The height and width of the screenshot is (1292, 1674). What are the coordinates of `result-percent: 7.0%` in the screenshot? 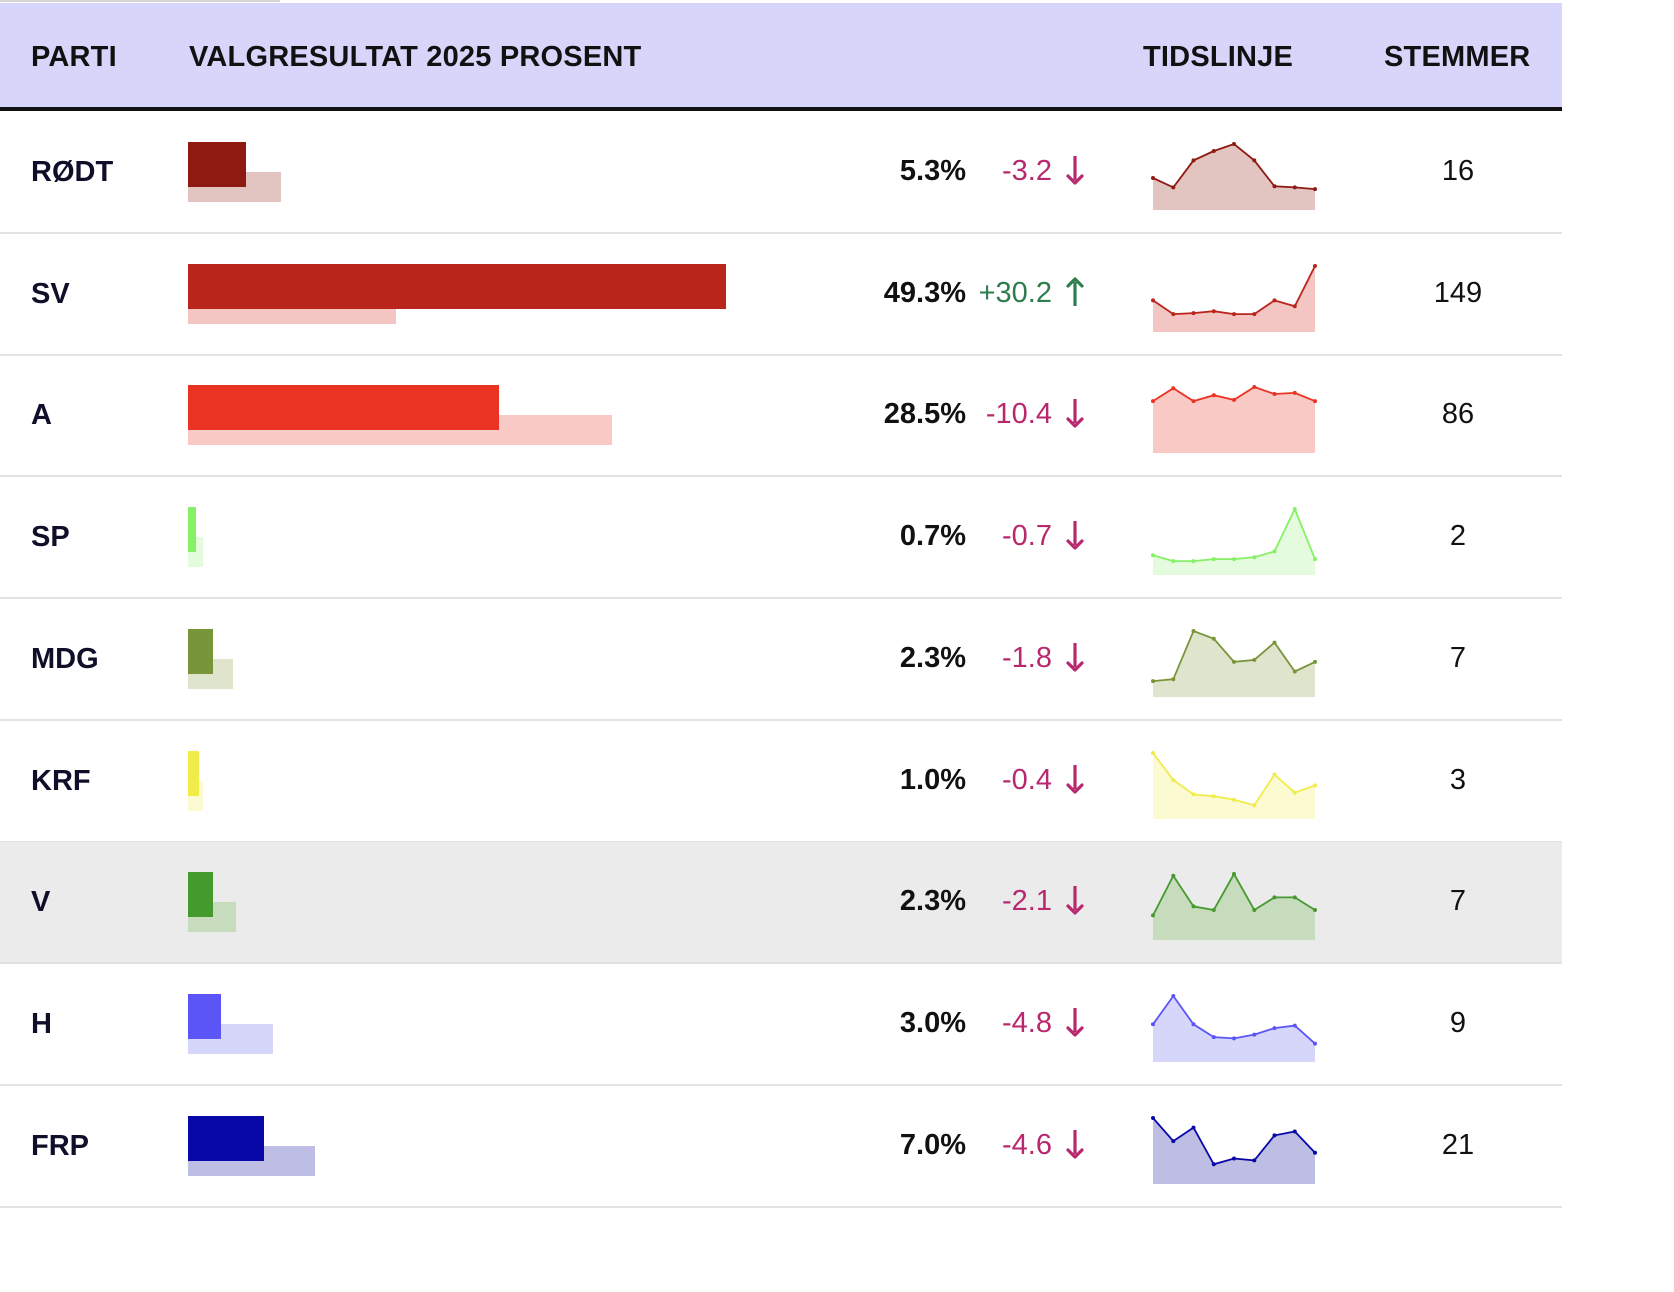 It's located at (932, 1144).